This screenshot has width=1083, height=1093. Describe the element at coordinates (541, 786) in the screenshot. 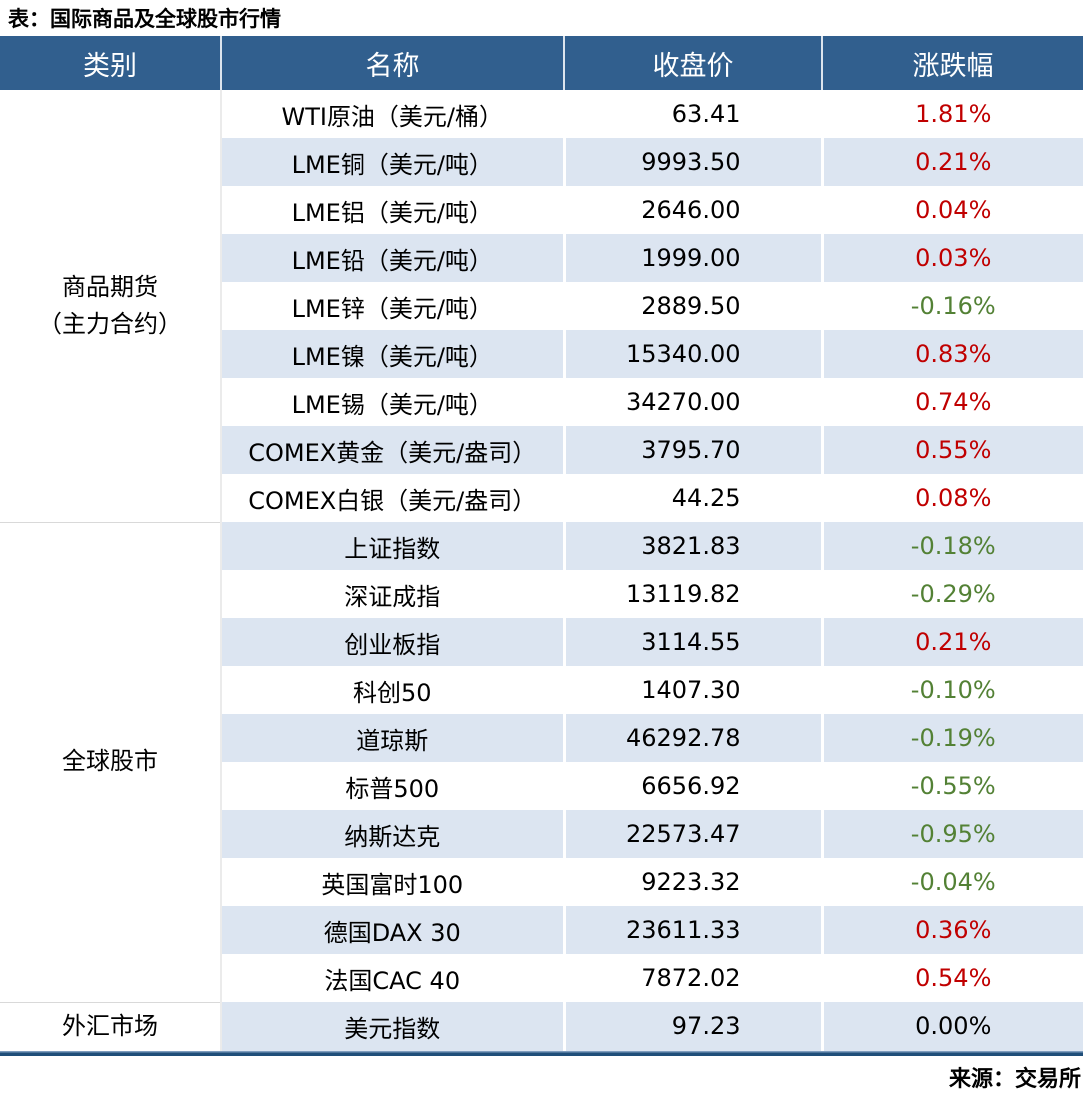

I see `table-row: 标普500 6656.92 -0.55%` at that location.